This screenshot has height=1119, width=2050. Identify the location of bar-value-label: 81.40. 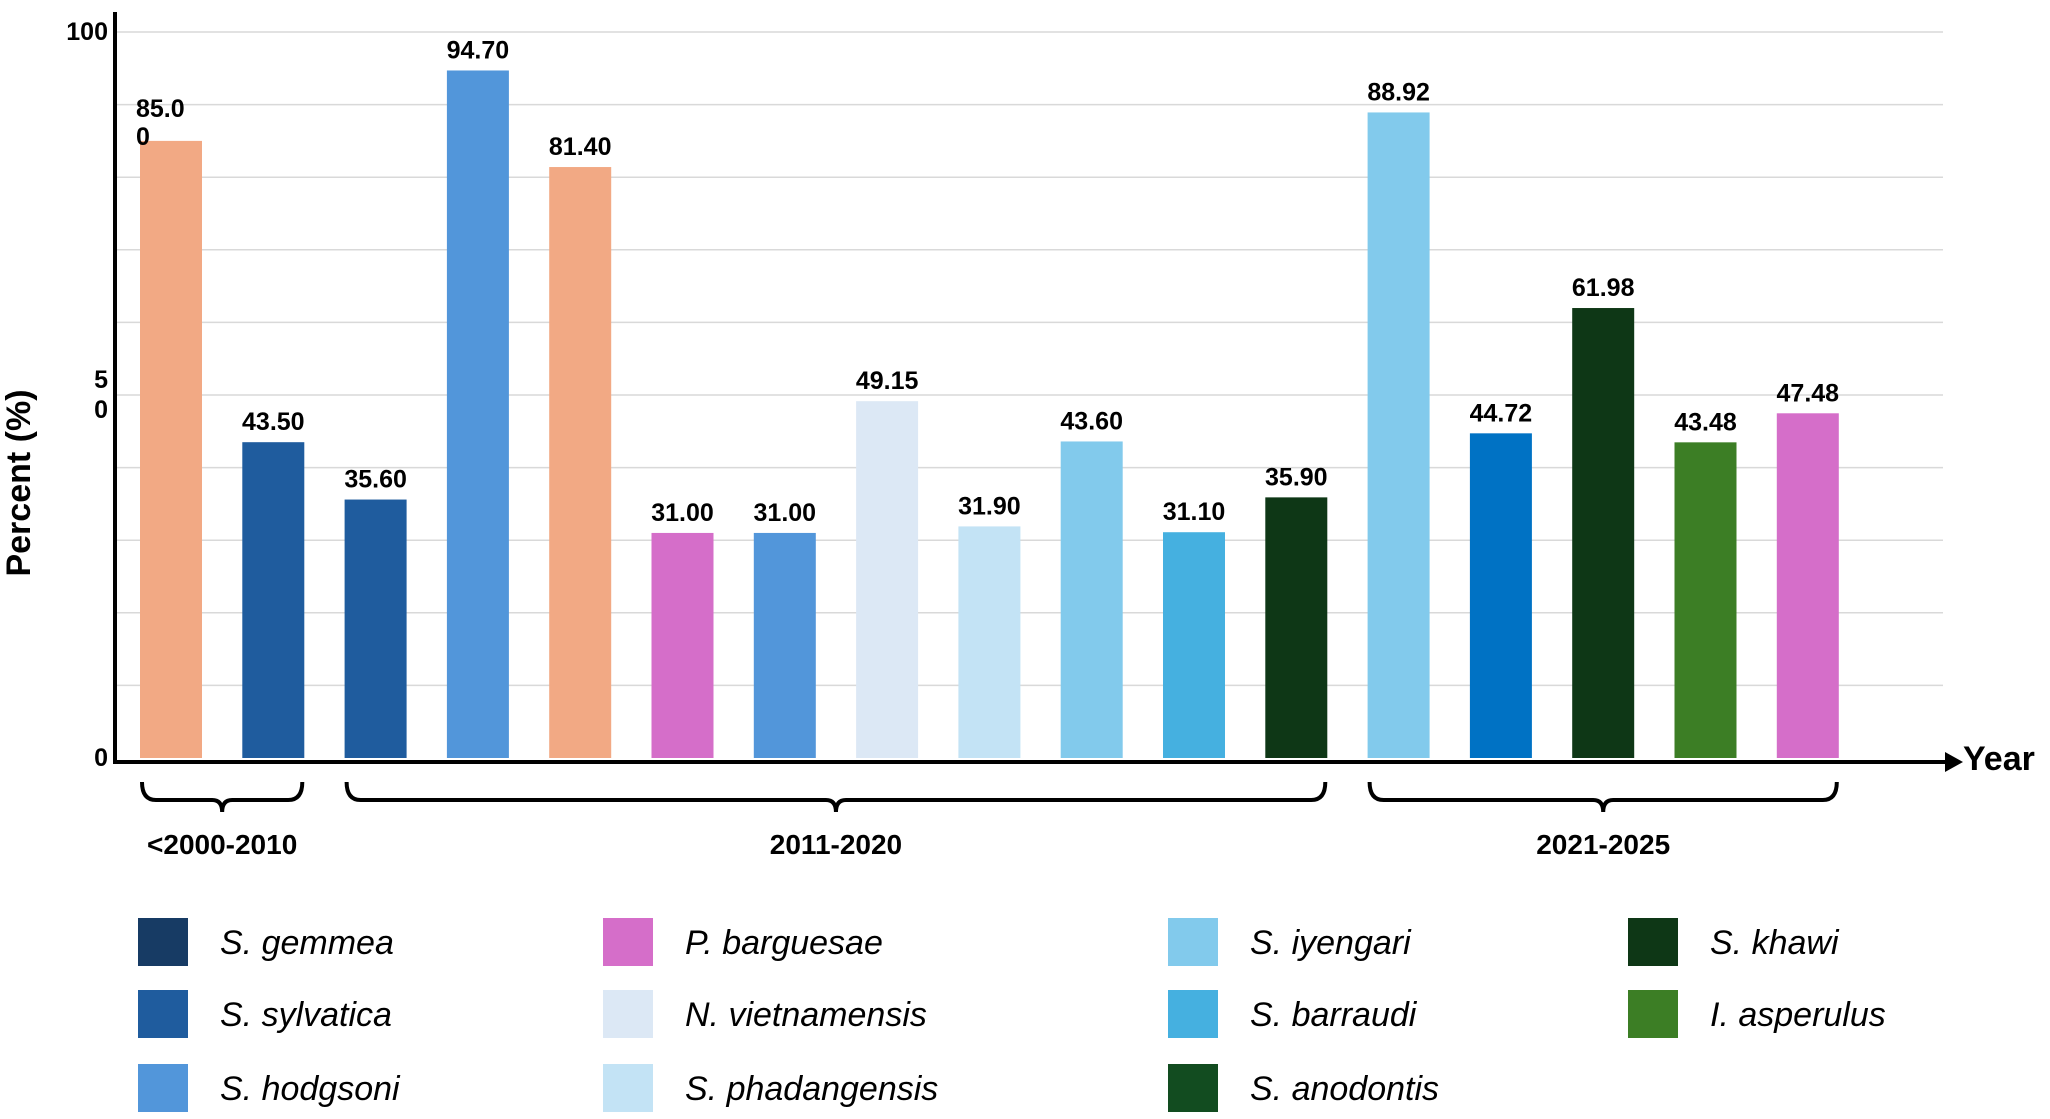
(580, 147).